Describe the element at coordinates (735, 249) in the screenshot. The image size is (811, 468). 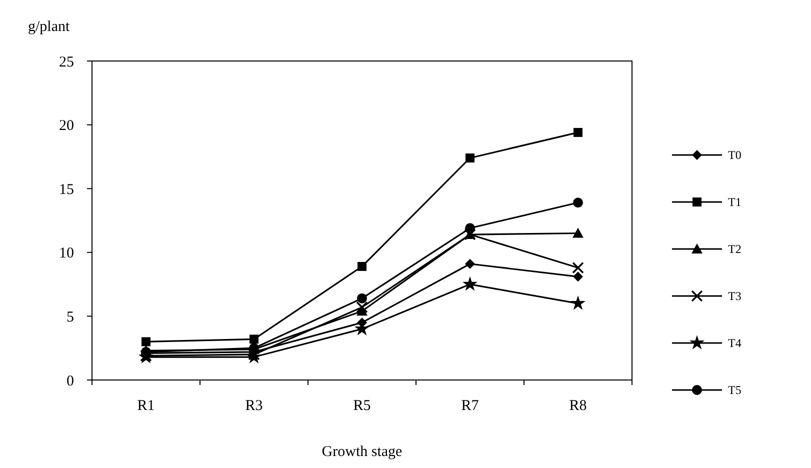
I see `legend-label: T2` at that location.